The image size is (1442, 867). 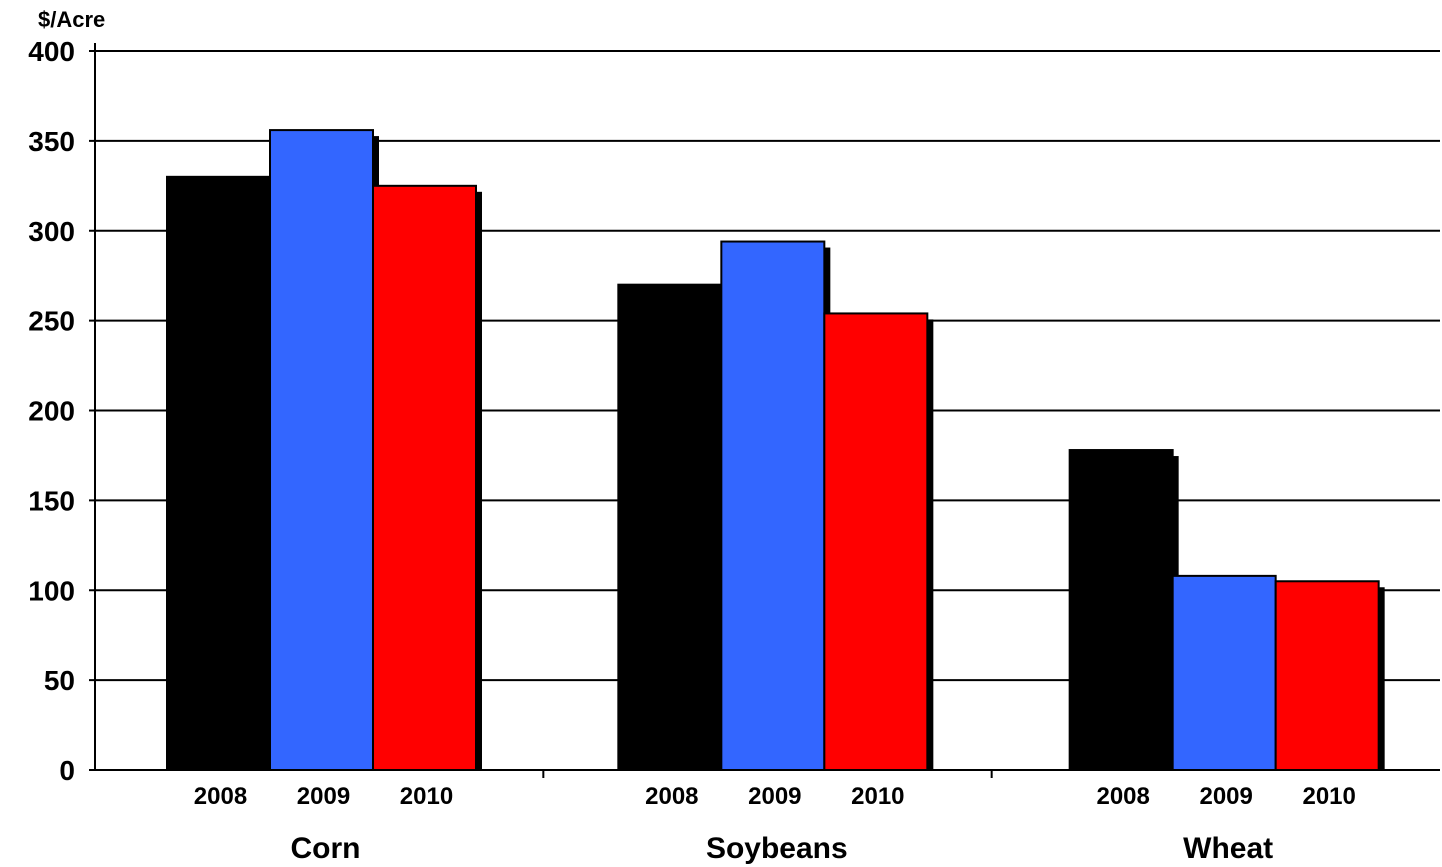 What do you see at coordinates (51, 321) in the screenshot?
I see `y-tick-label: 250` at bounding box center [51, 321].